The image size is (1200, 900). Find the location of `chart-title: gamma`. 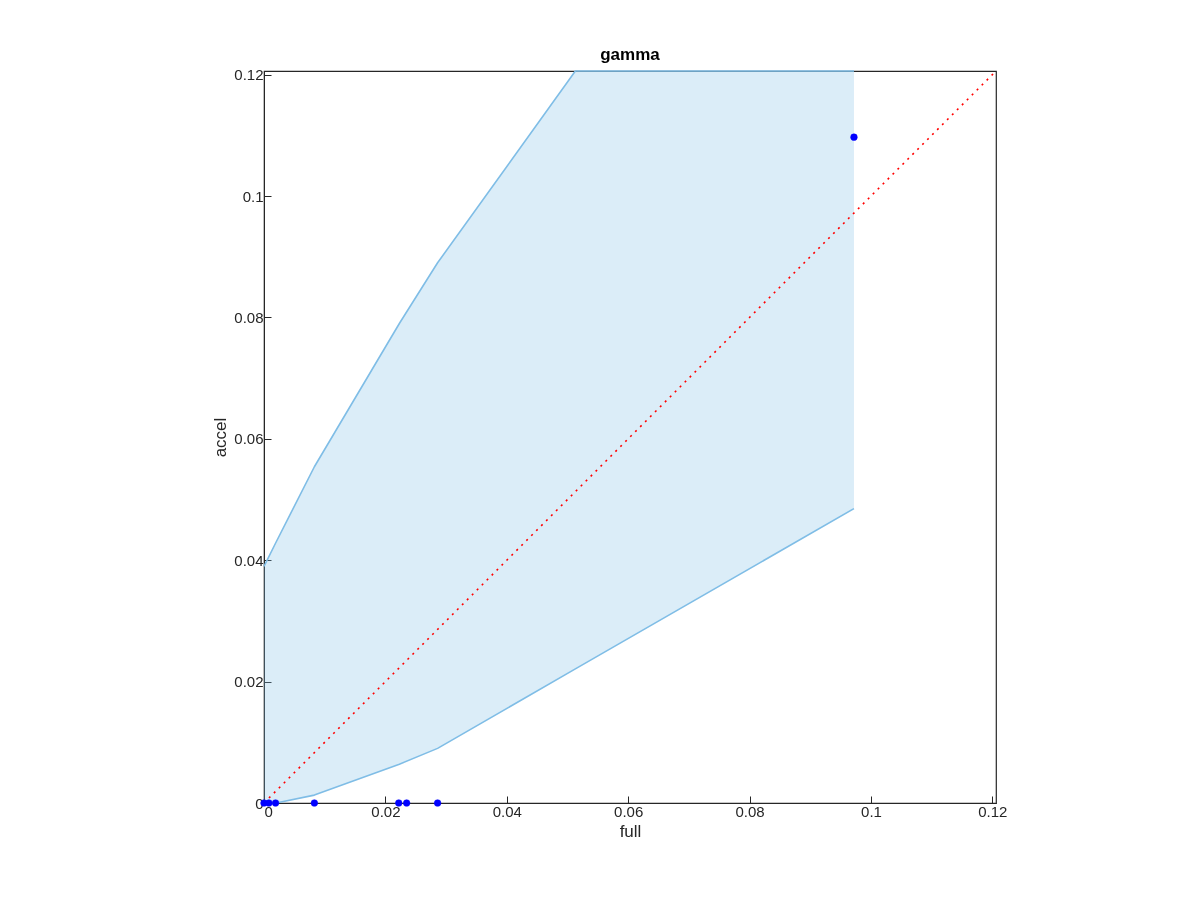

chart-title: gamma is located at coordinates (630, 54).